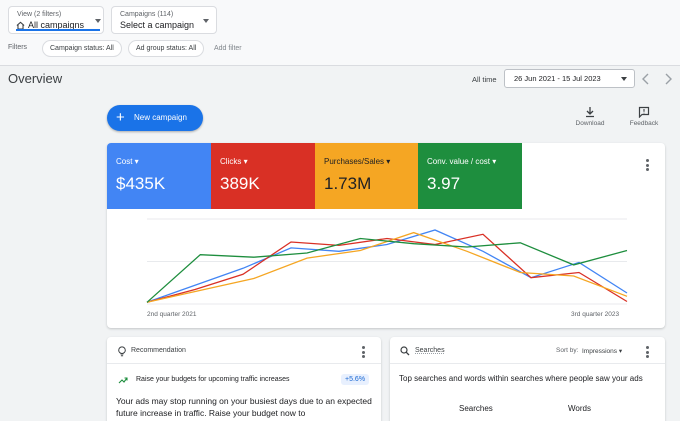 This screenshot has height=421, width=680. Describe the element at coordinates (127, 161) in the screenshot. I see `metric-label: Cost ▾` at that location.